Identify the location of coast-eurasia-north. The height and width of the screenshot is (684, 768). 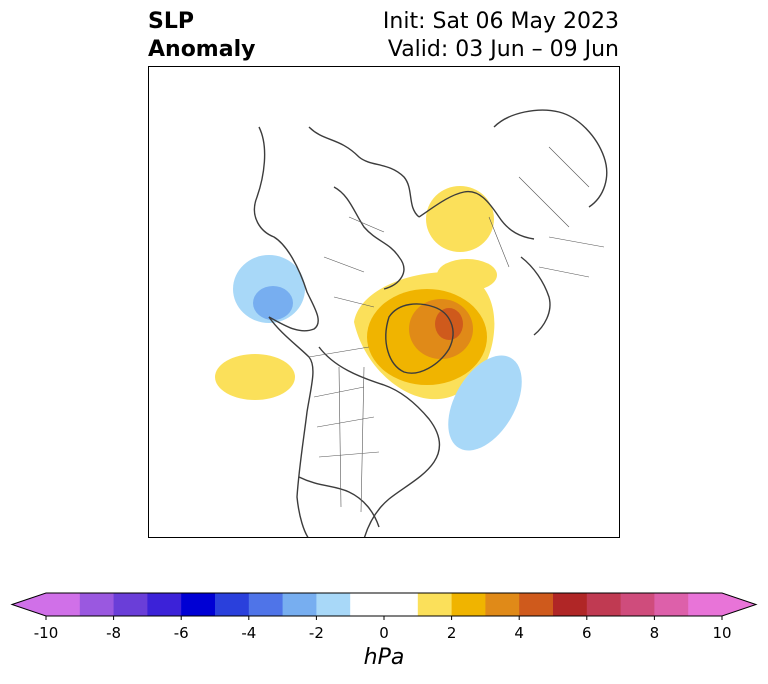
(476, 215).